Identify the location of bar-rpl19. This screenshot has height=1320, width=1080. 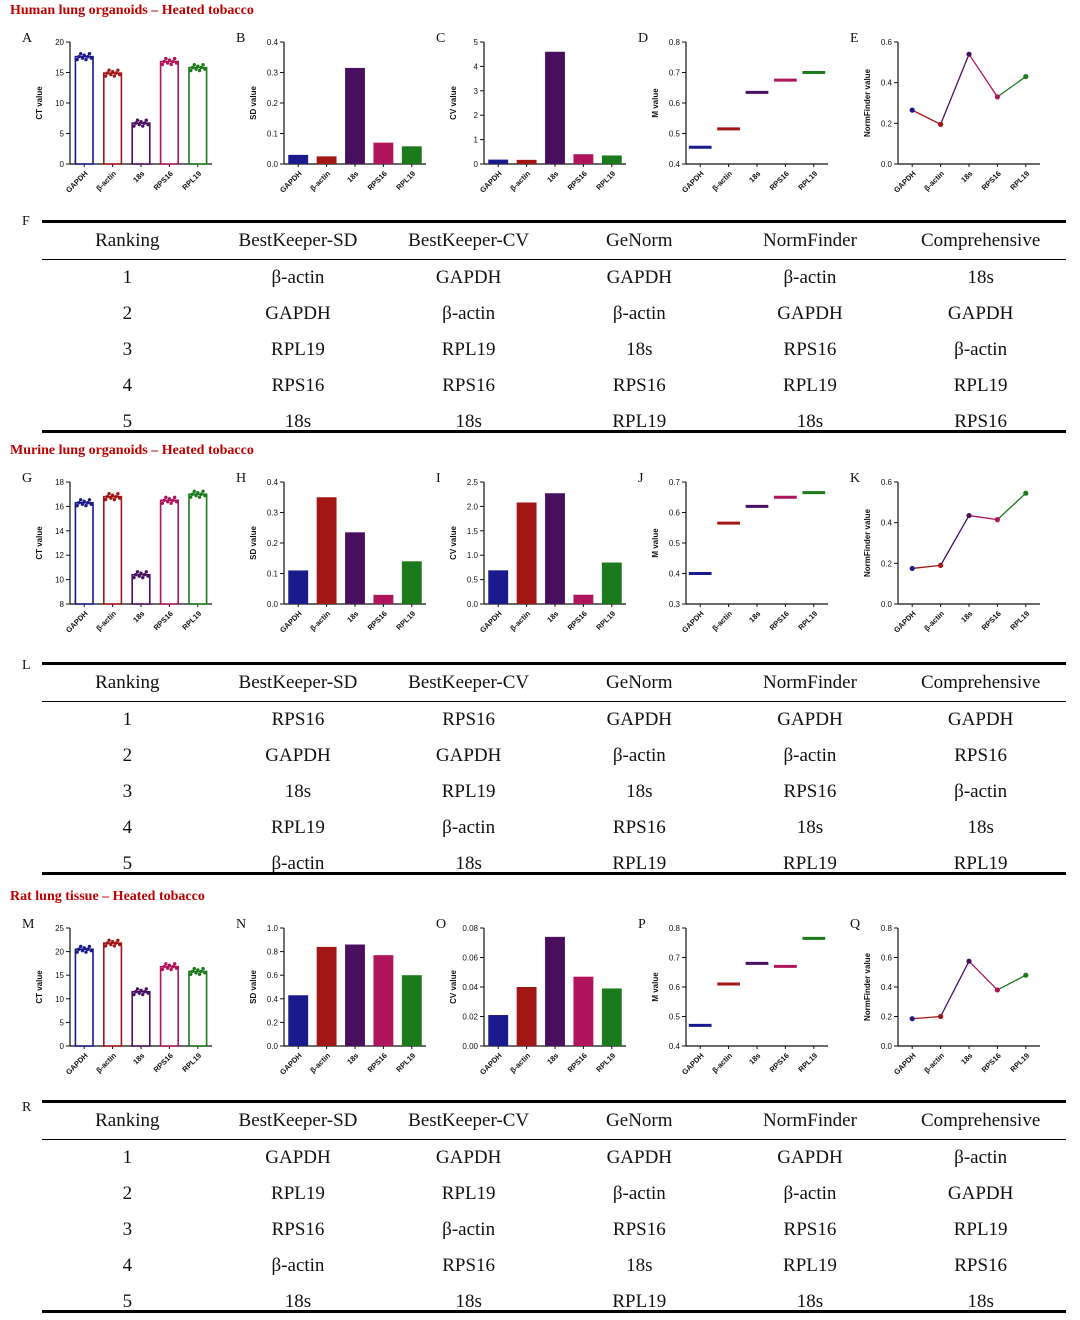
(411, 155).